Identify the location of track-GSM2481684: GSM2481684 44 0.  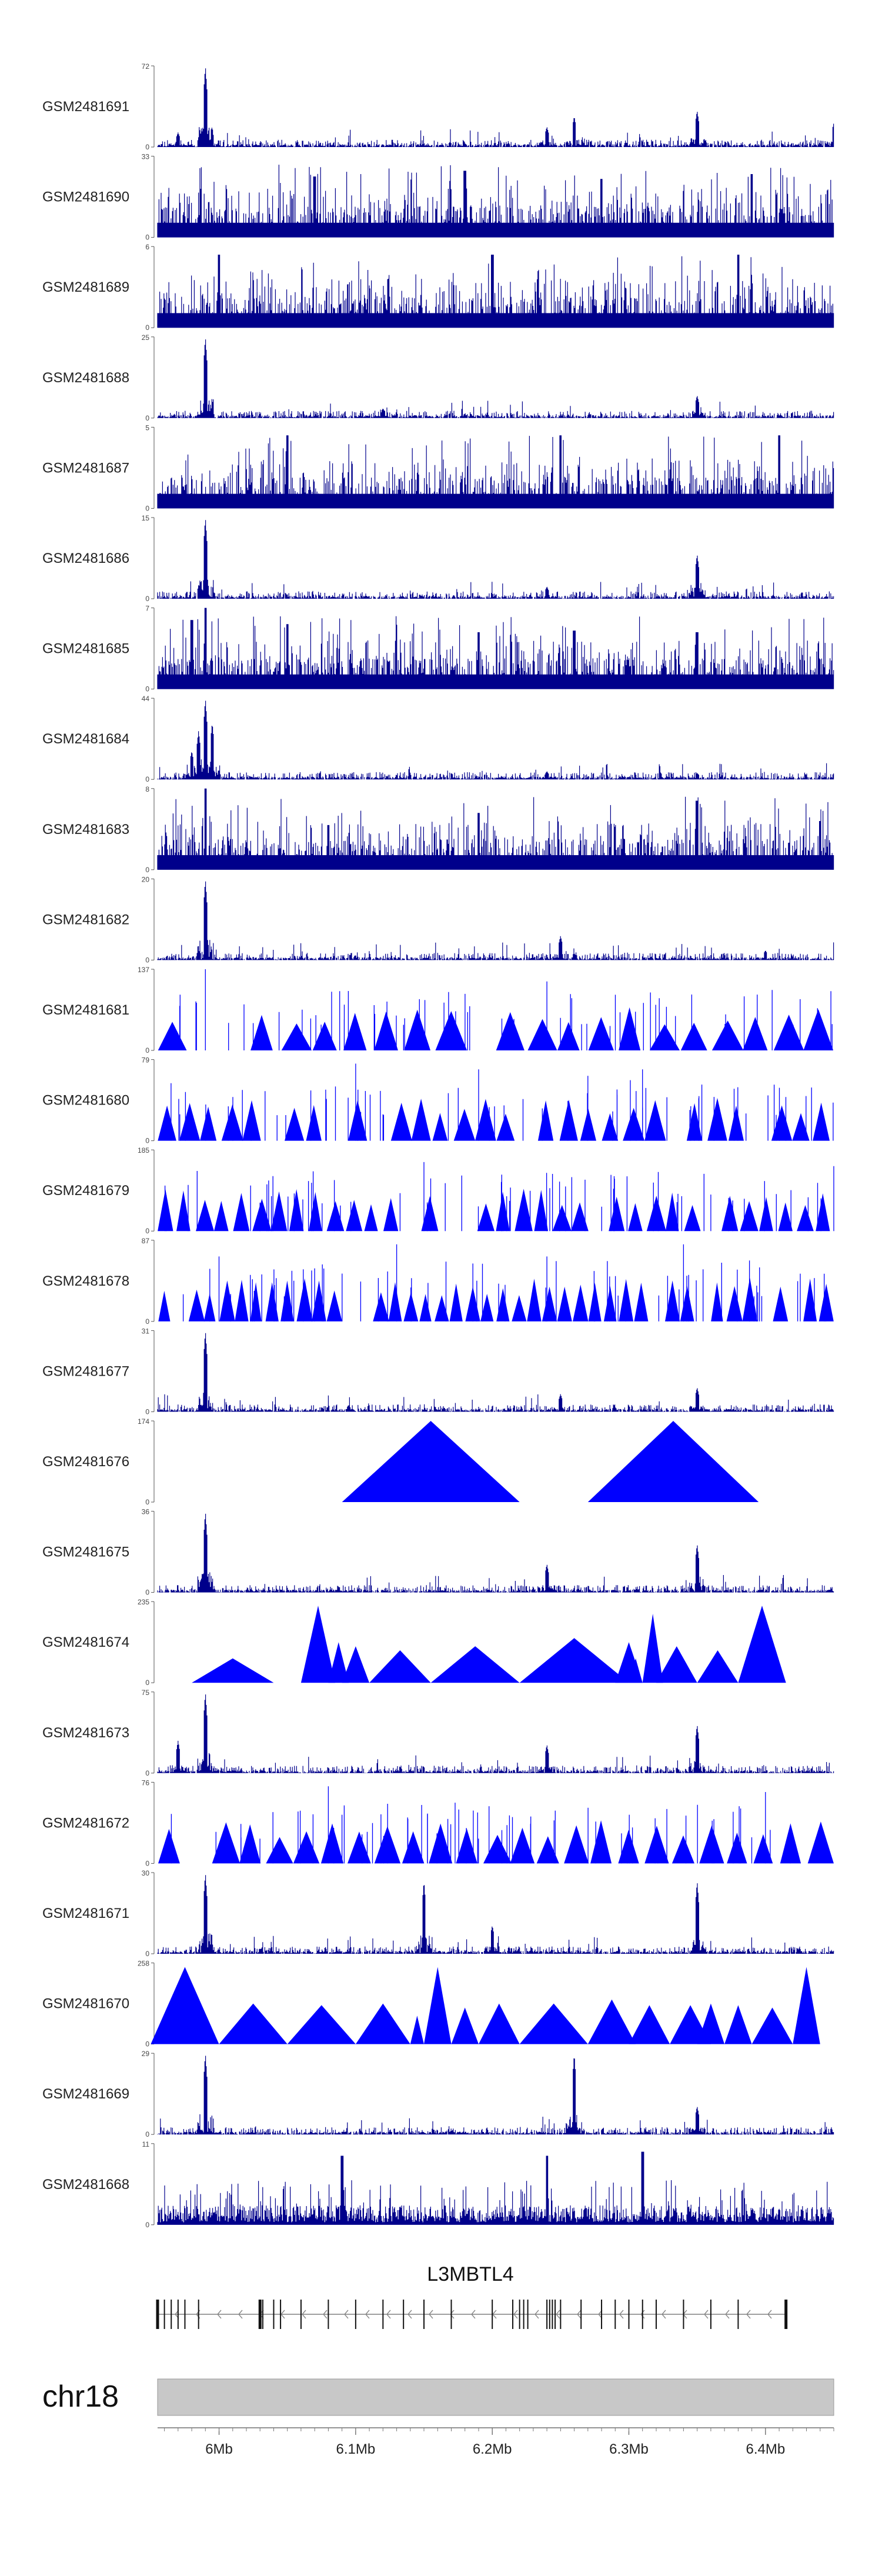
(438, 739).